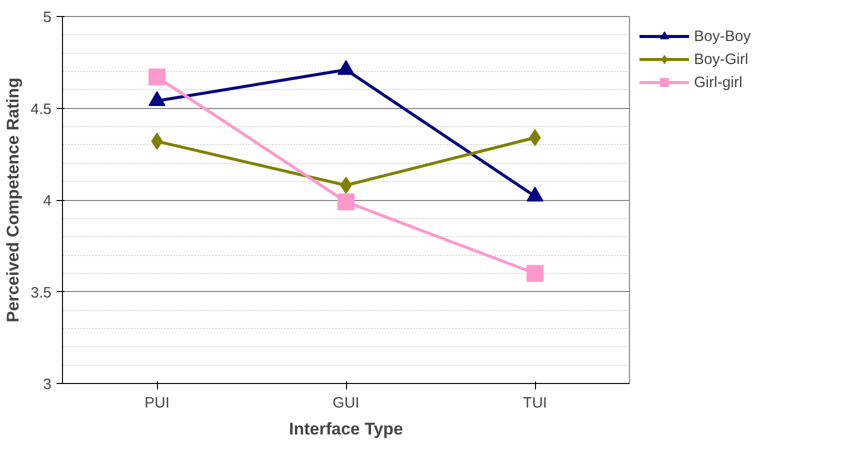  I want to click on legend-label: Boy-Boy, so click(722, 36).